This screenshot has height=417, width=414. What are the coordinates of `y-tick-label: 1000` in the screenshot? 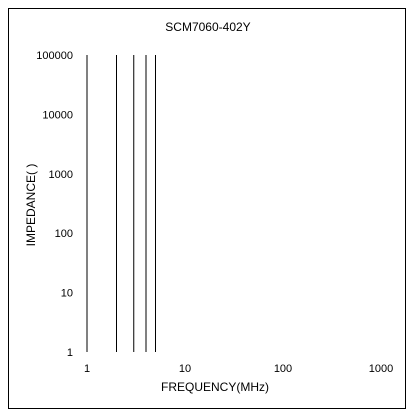 It's located at (61, 175).